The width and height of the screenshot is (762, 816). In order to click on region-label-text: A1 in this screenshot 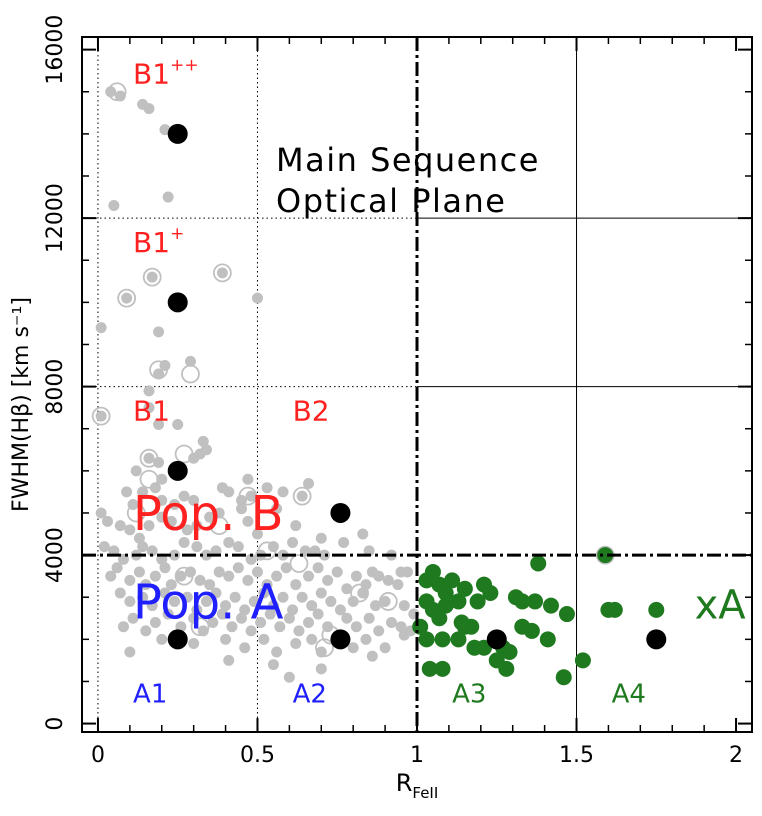, I will do `click(150, 695)`.